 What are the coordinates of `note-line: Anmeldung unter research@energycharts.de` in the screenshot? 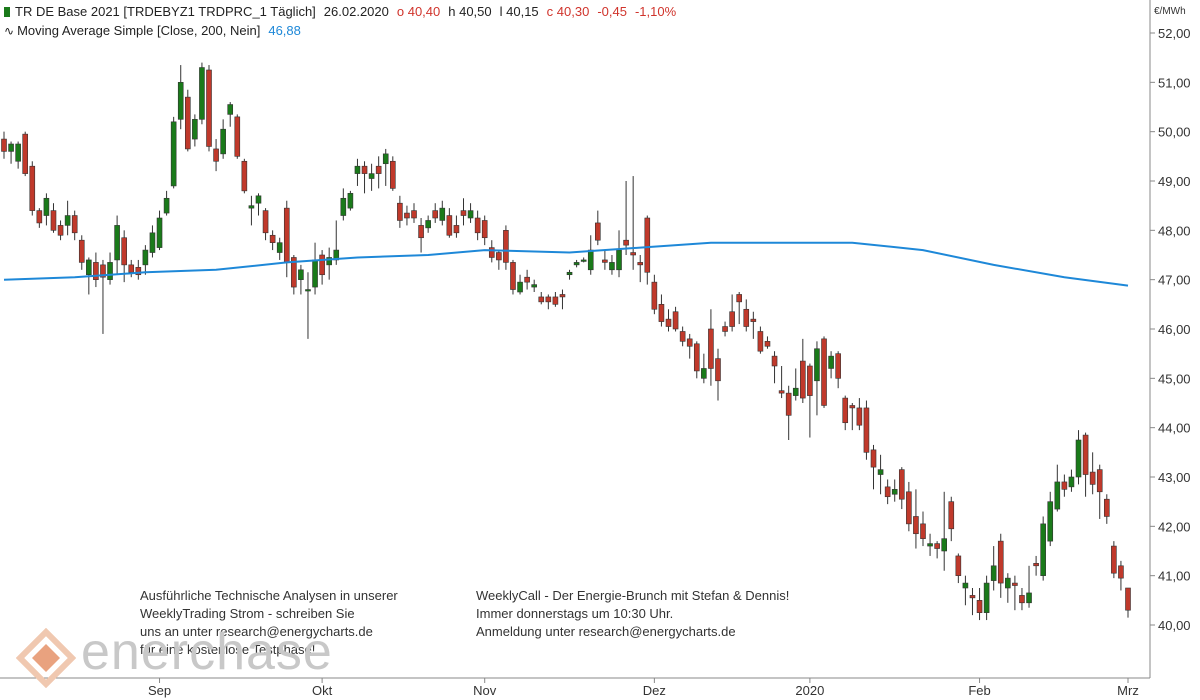 It's located at (606, 631).